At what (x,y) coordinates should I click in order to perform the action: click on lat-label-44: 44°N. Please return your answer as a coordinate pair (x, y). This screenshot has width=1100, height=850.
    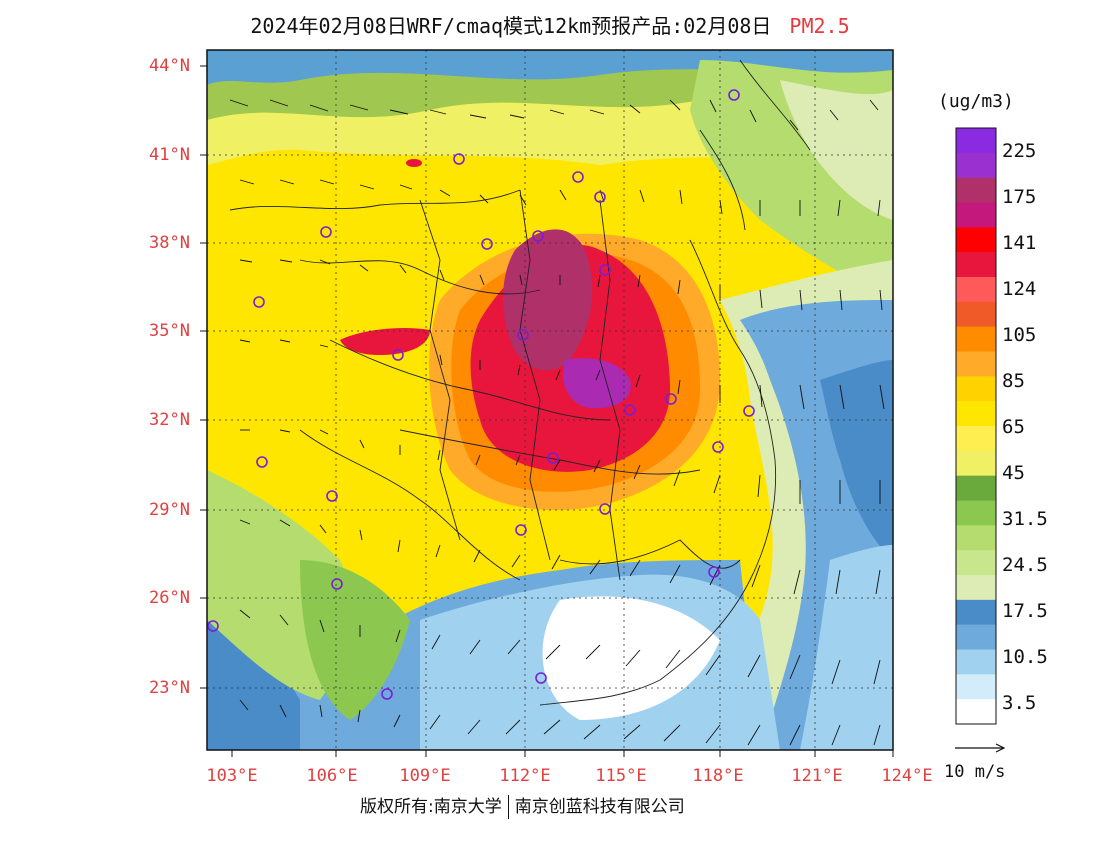
    Looking at the image, I should click on (169, 66).